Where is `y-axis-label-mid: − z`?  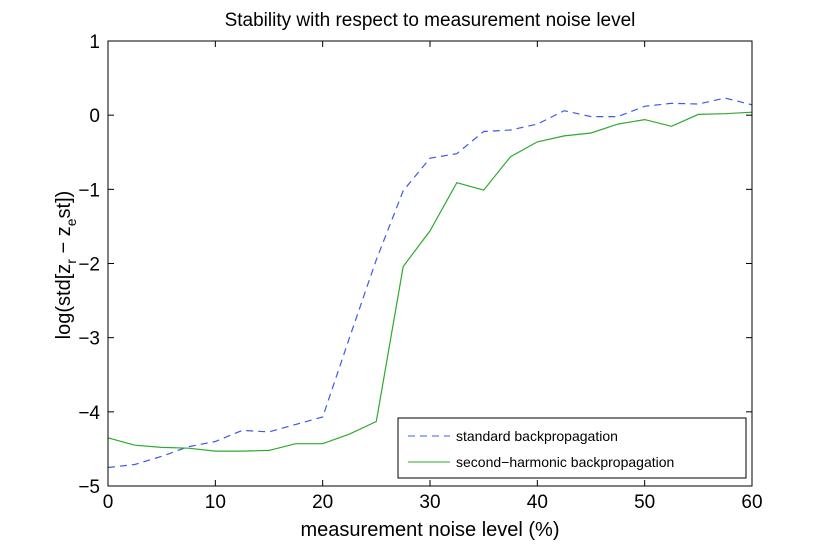
y-axis-label-mid: − z is located at coordinates (64, 242).